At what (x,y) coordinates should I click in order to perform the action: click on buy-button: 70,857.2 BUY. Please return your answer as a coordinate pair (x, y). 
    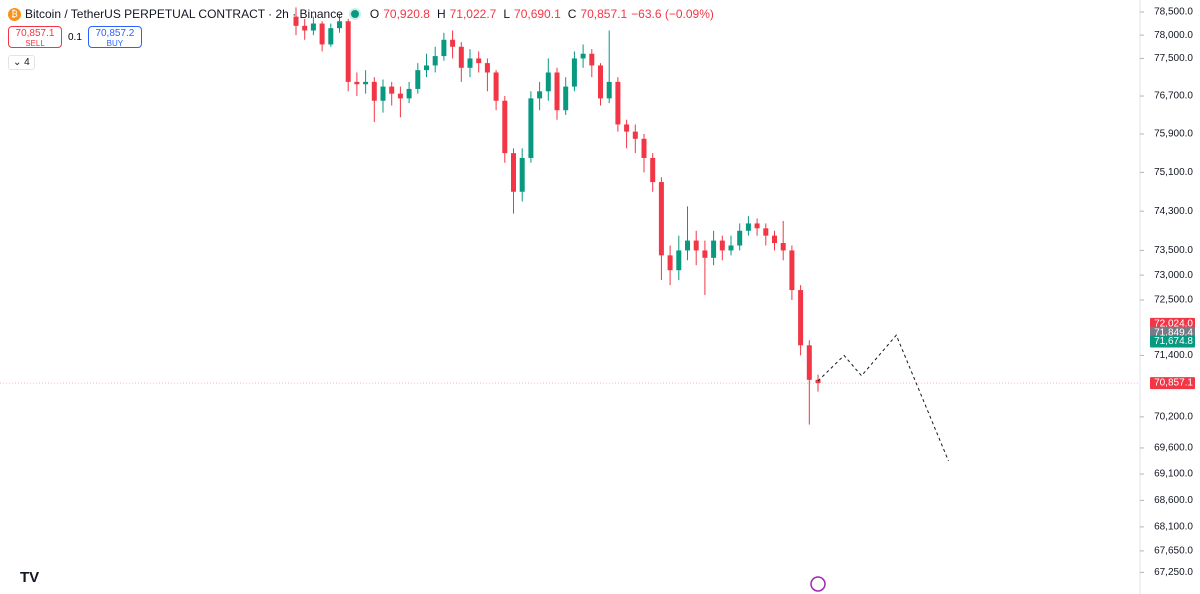
    Looking at the image, I should click on (114, 37).